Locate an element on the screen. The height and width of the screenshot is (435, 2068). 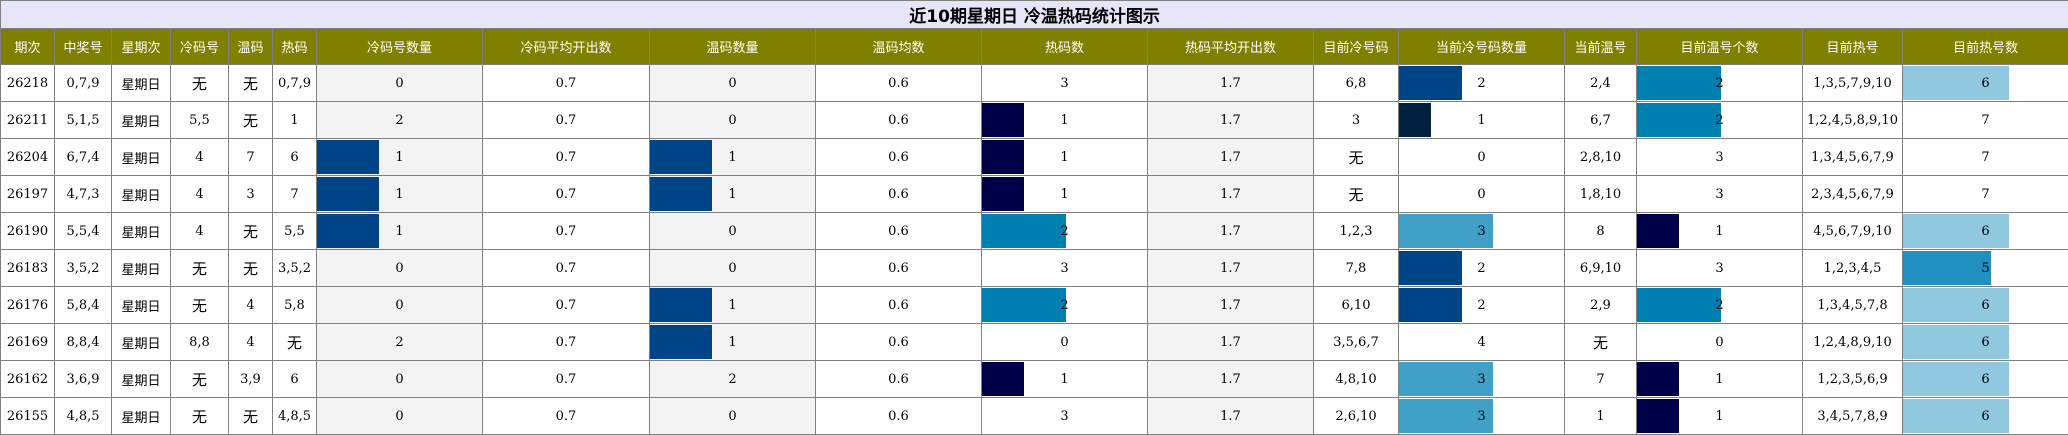
cell-hot-count: 1 is located at coordinates (1065, 194).